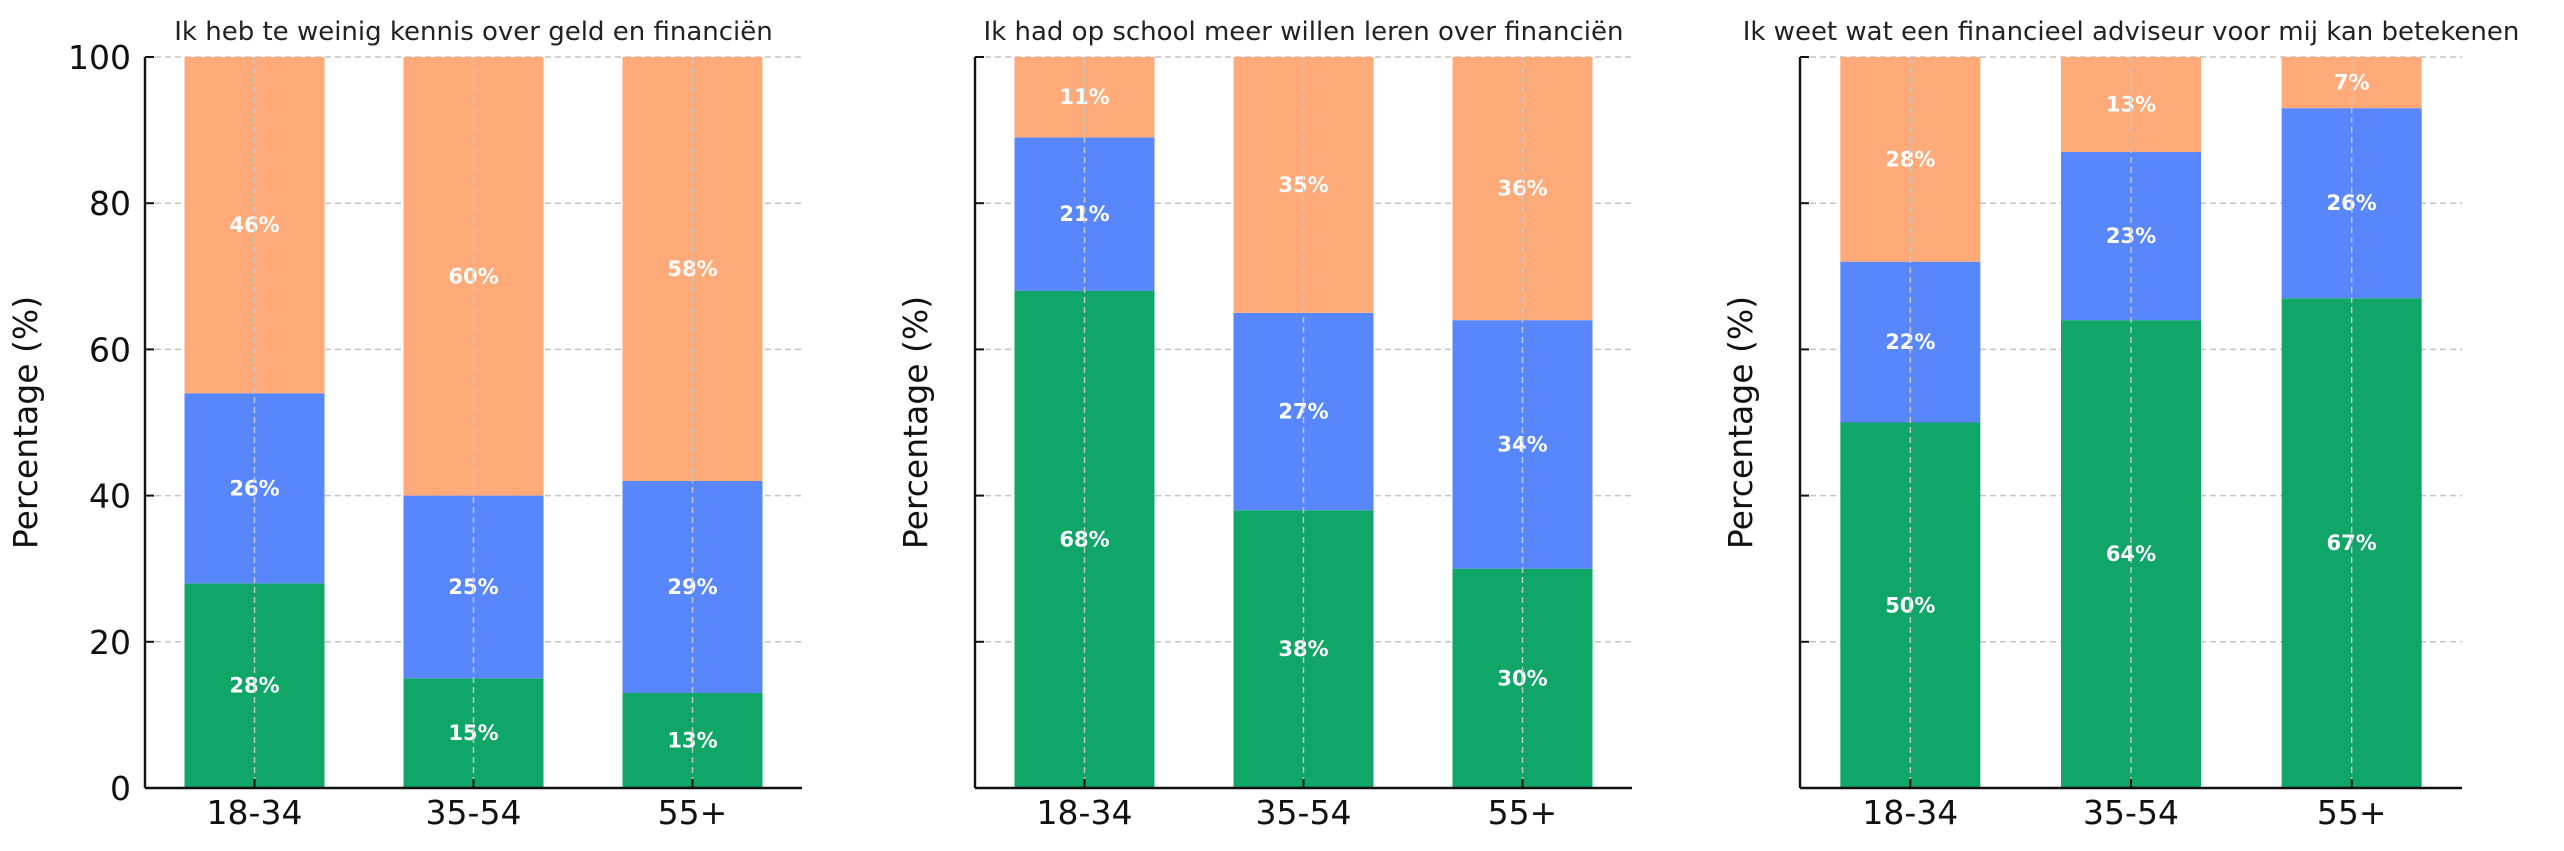 Image resolution: width=2564 pixels, height=851 pixels. Describe the element at coordinates (110, 203) in the screenshot. I see `y-tick-label: 80` at that location.